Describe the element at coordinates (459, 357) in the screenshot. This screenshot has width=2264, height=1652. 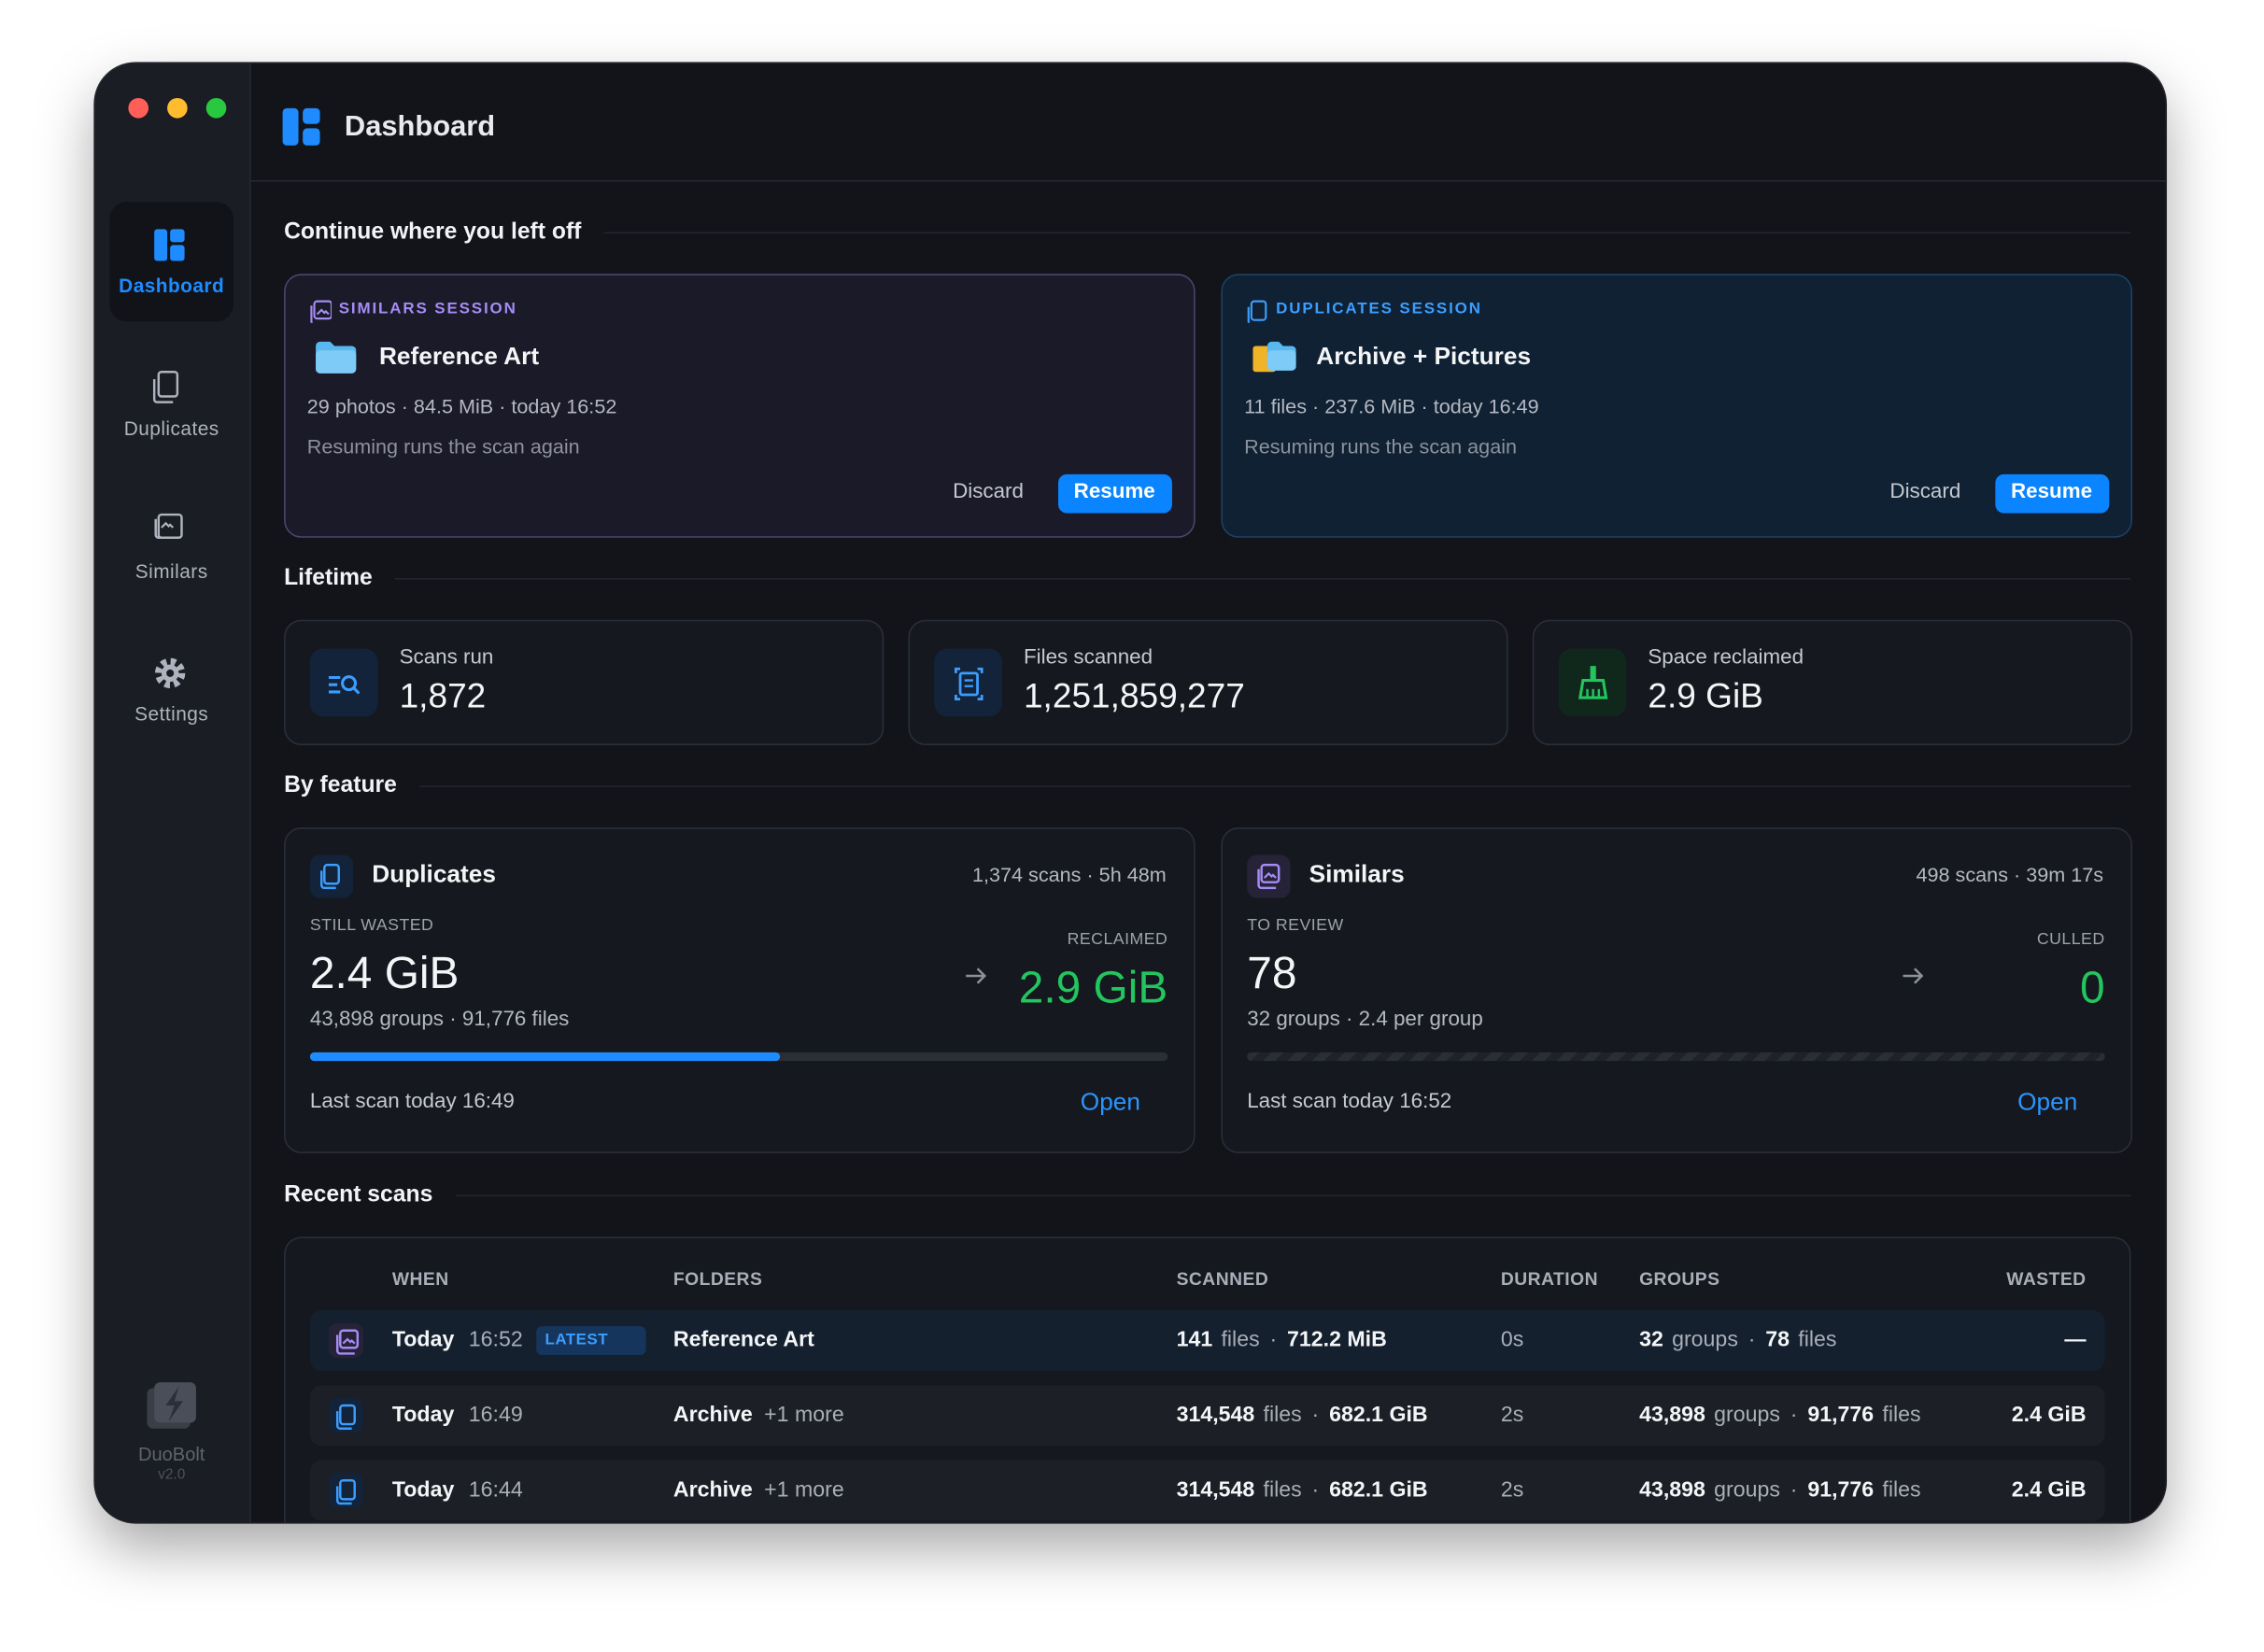
I see `session-name: Reference Art` at that location.